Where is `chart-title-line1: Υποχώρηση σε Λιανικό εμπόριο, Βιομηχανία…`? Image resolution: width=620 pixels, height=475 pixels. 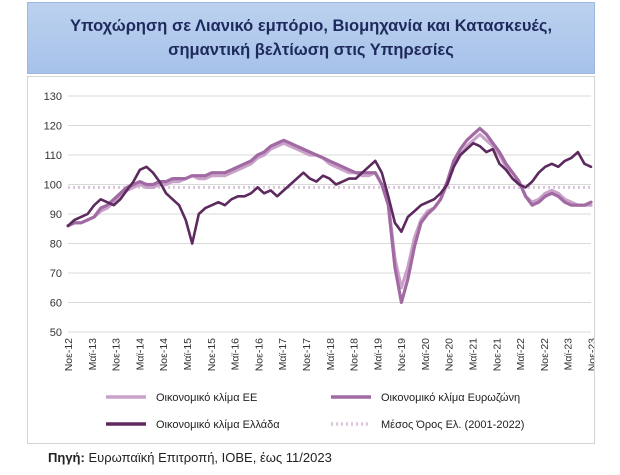 chart-title-line1: Υποχώρηση σε Λιανικό εμπόριο, Βιομηχανία… is located at coordinates (311, 26).